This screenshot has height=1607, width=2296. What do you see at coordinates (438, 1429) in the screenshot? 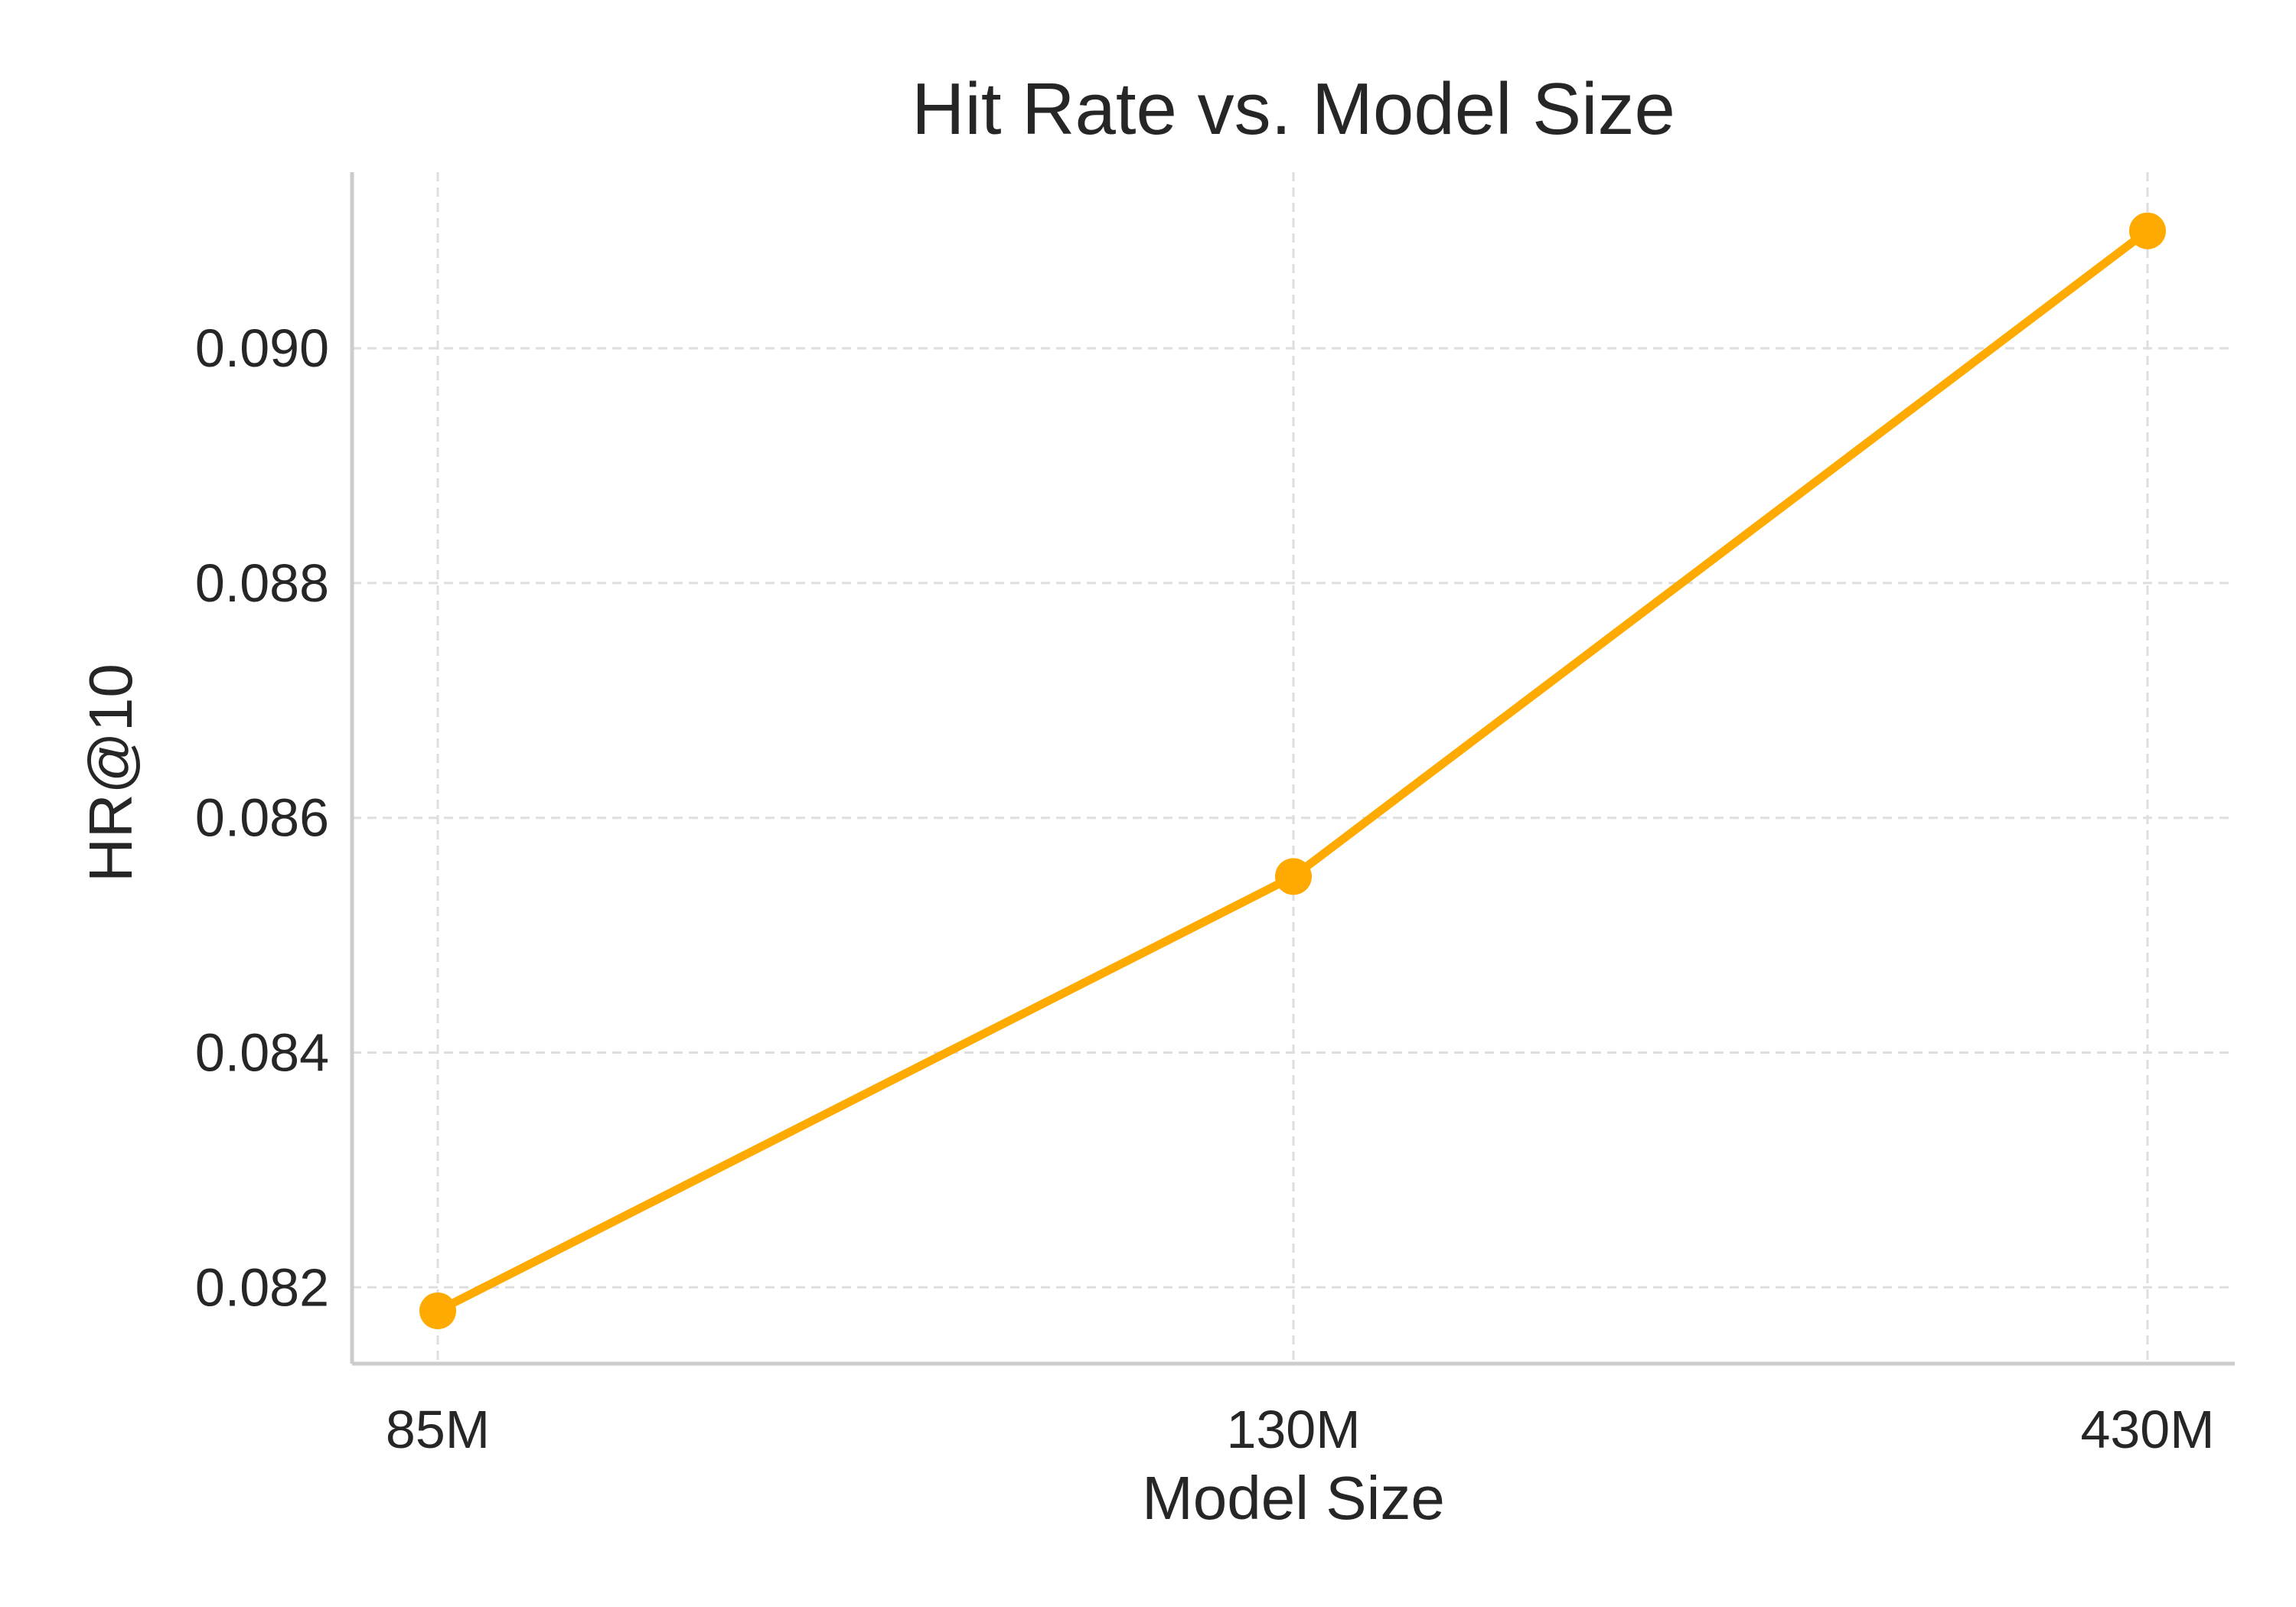
I see `x-tick-label: 85M` at bounding box center [438, 1429].